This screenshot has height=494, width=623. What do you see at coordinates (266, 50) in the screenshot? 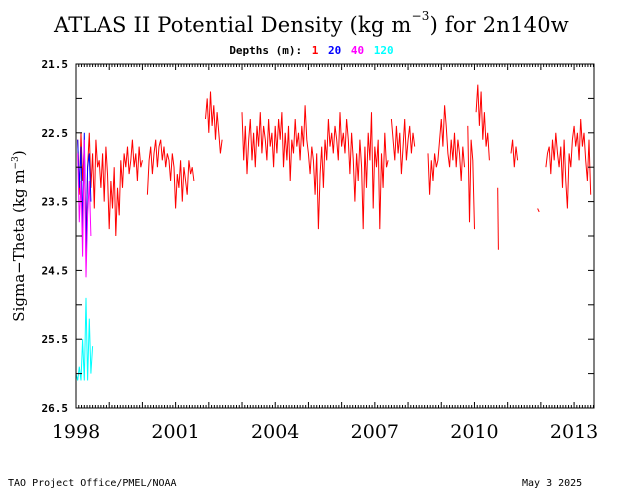
I see `legend-label: Depths (m):` at bounding box center [266, 50].